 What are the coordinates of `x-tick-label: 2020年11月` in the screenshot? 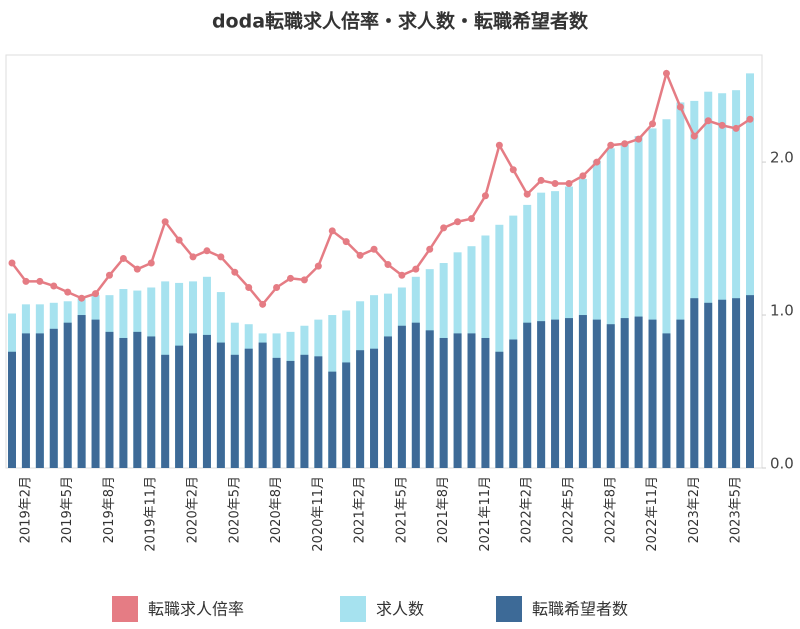 It's located at (318, 514).